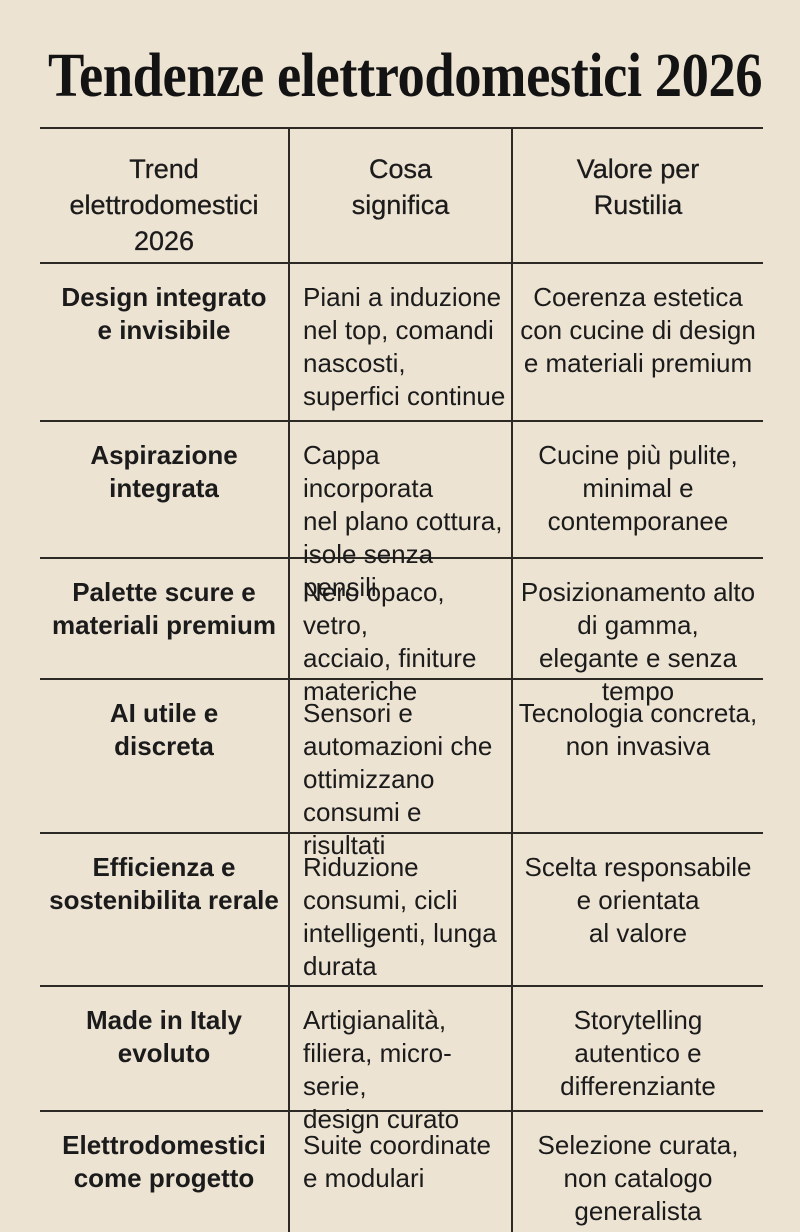 The width and height of the screenshot is (800, 1232). I want to click on header-cell-value: Valore per Rustilia, so click(638, 187).